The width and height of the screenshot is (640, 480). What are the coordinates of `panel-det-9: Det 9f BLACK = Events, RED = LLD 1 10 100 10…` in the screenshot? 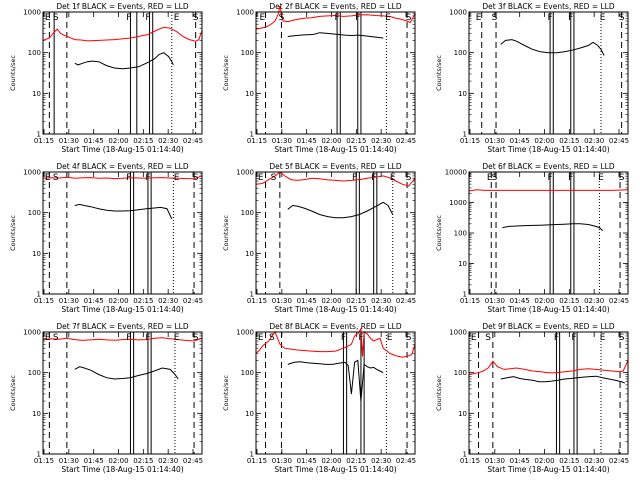 It's located at (532, 398).